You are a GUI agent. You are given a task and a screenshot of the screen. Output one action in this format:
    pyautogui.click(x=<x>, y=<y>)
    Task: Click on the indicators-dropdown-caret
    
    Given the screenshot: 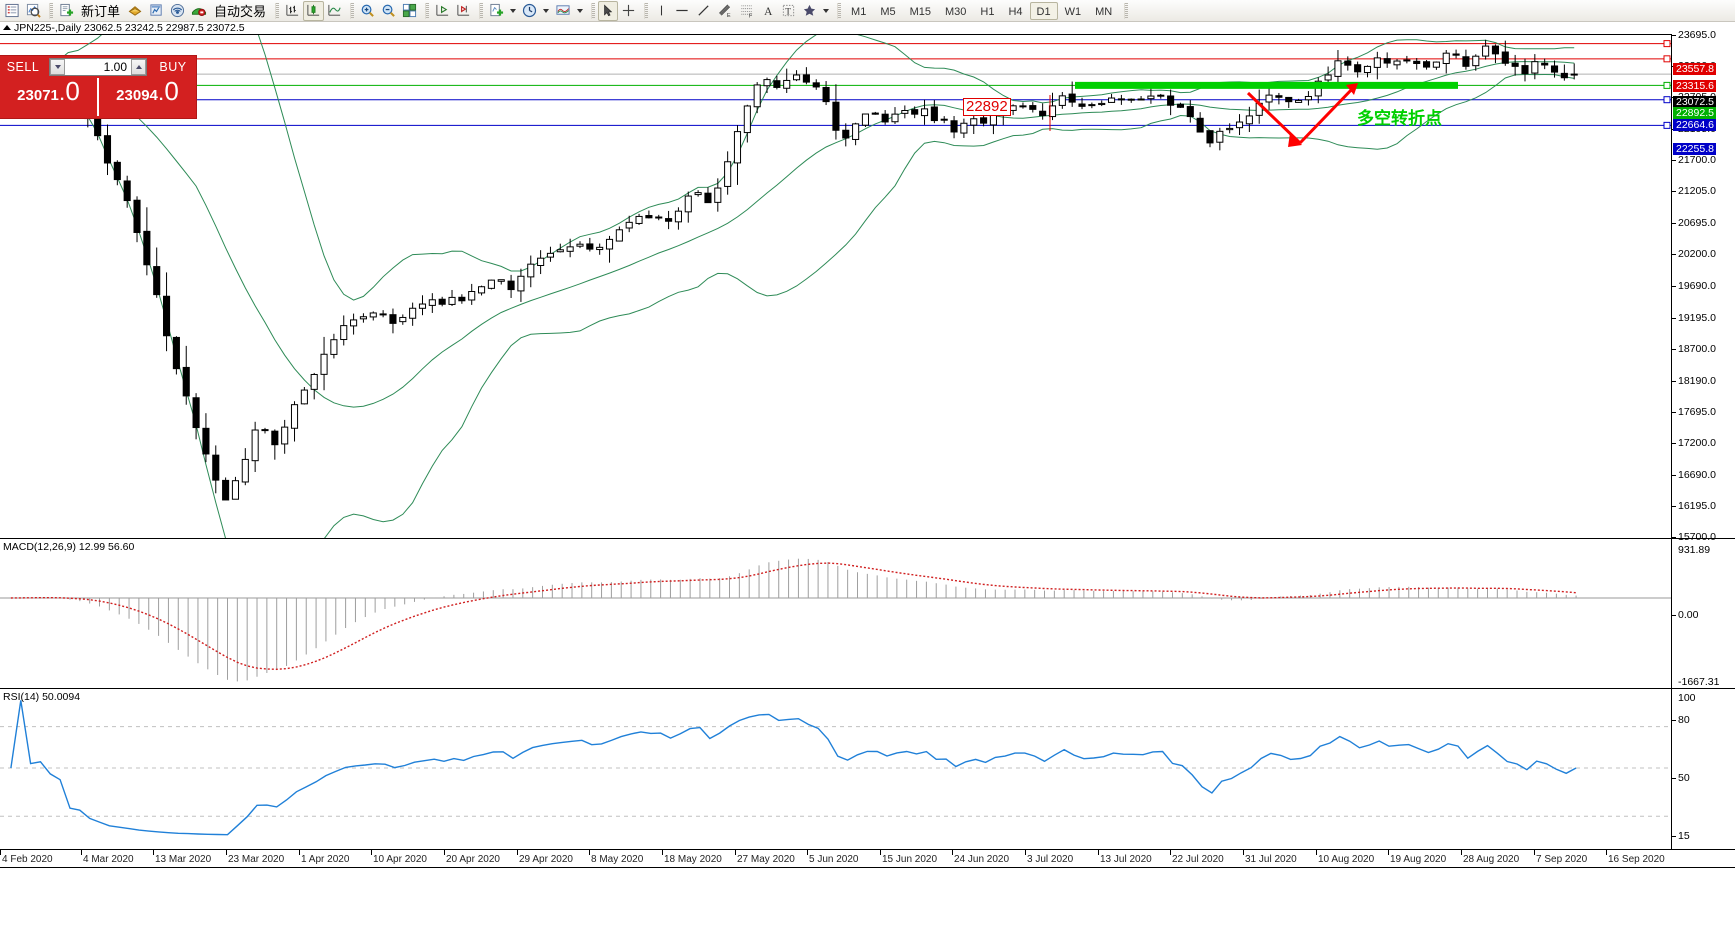 What is the action you would take?
    pyautogui.click(x=580, y=10)
    